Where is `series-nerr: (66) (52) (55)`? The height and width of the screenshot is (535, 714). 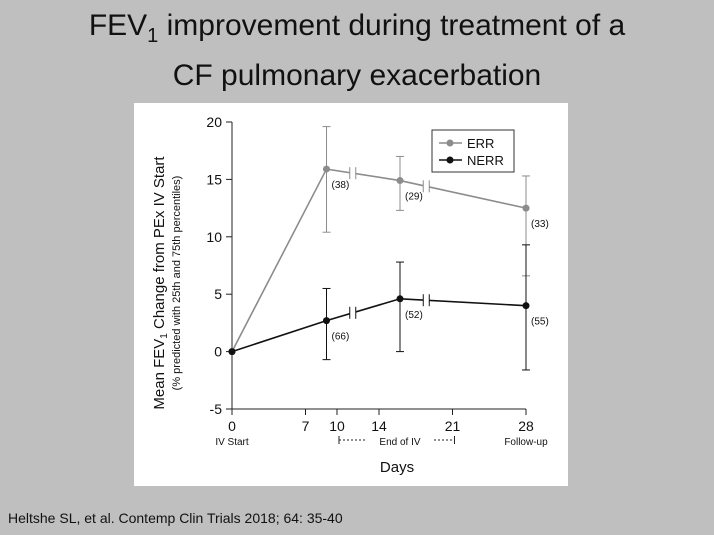
series-nerr: (66) (52) (55) is located at coordinates (388, 307).